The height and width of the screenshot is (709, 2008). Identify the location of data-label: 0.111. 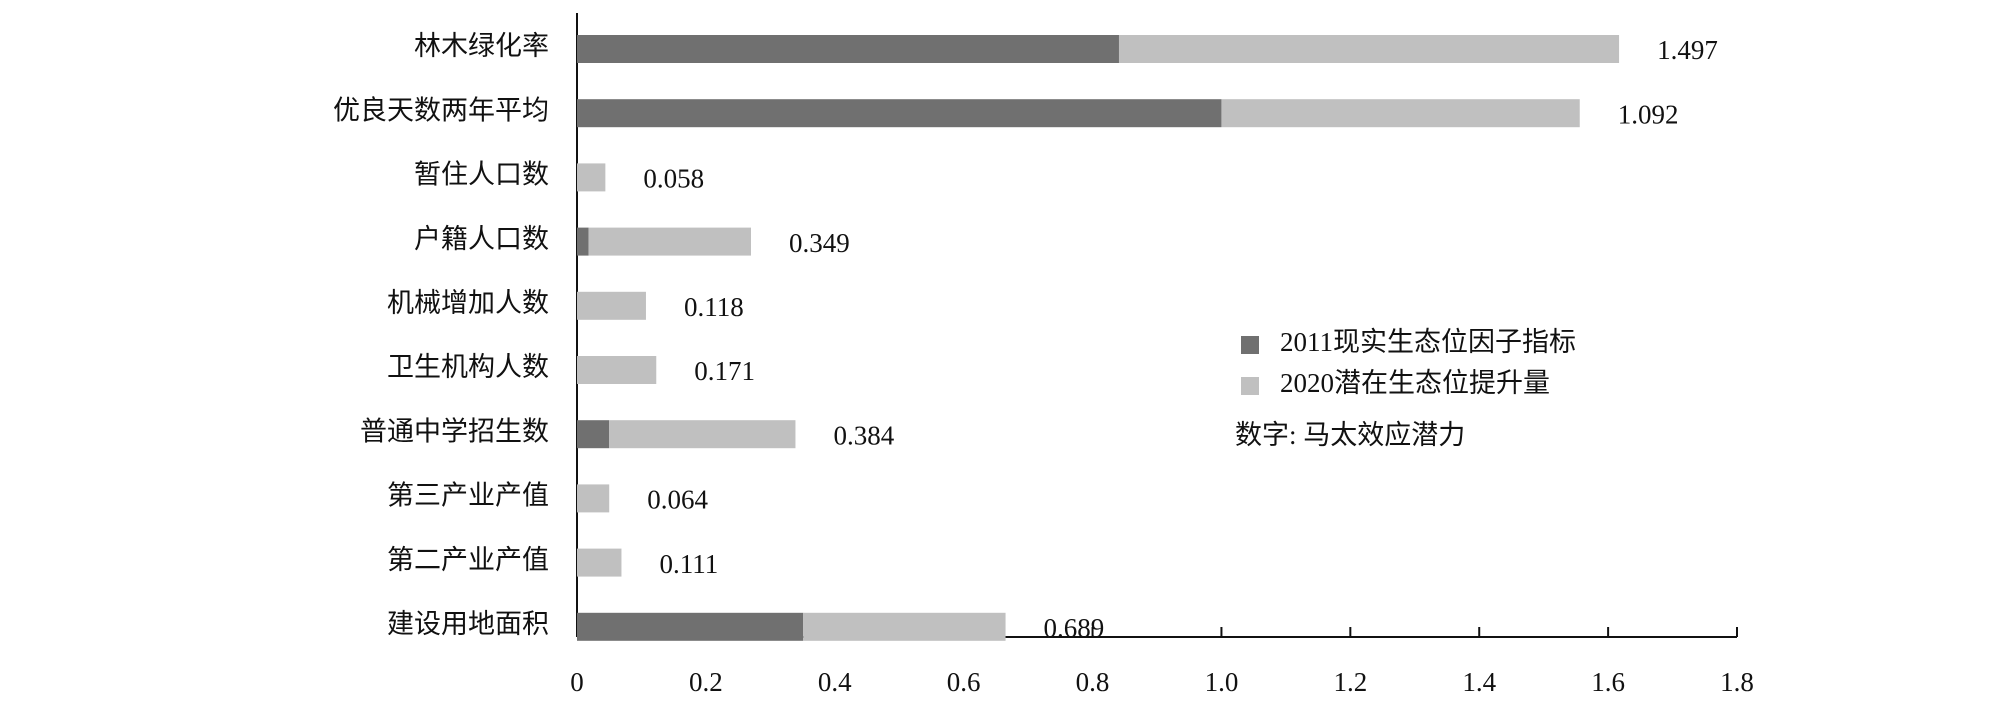
(688, 564).